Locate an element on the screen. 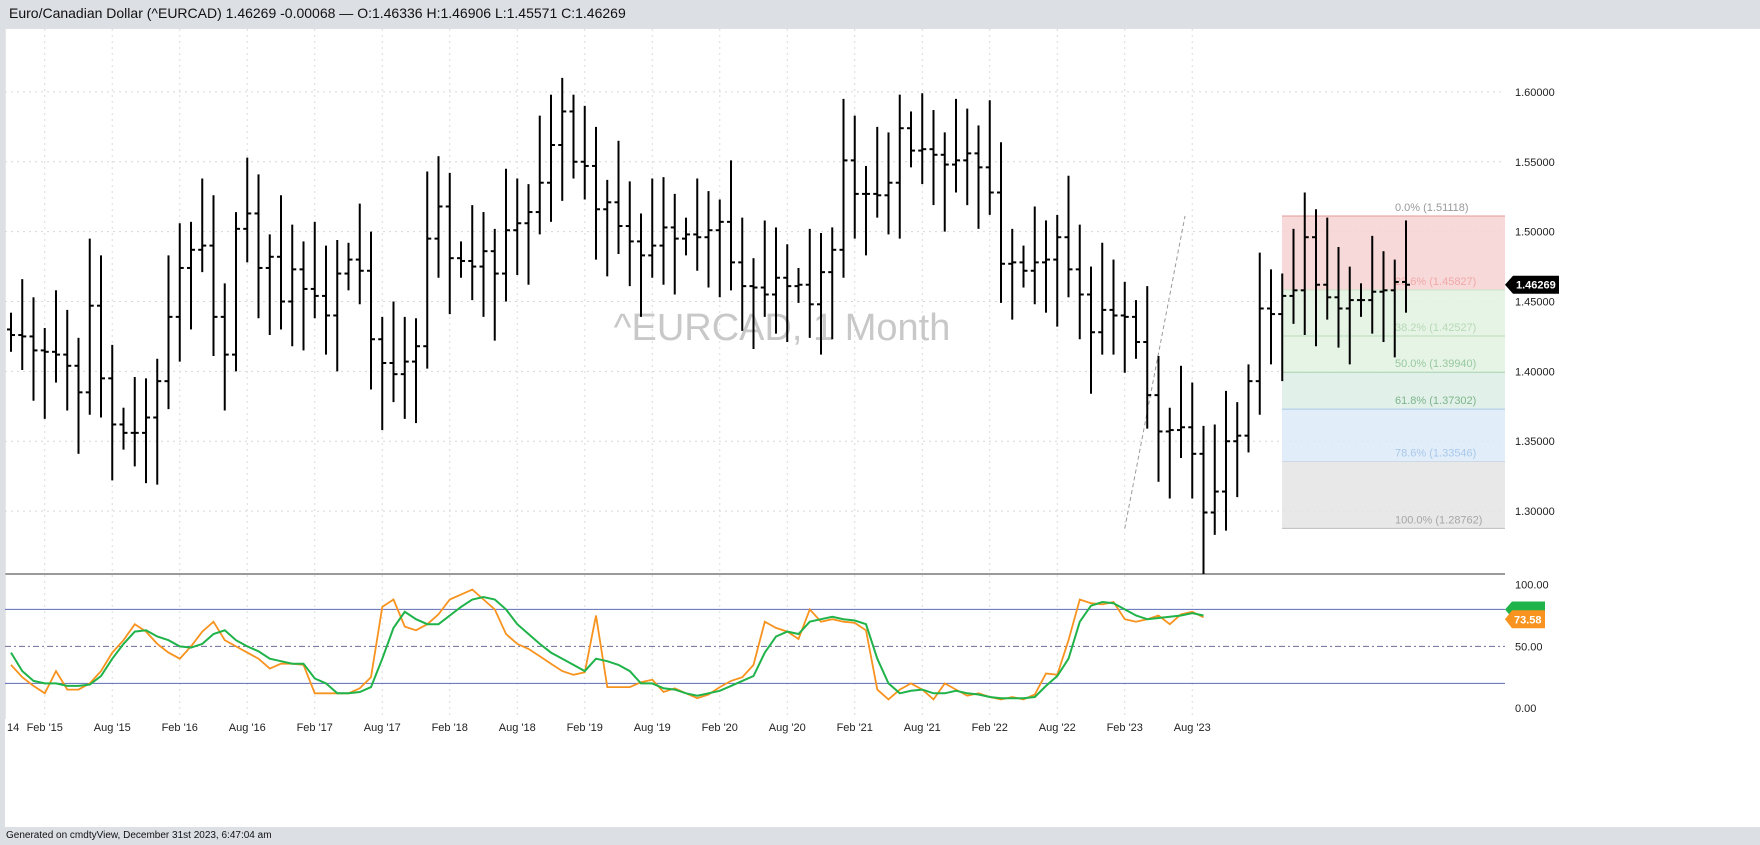  time-tick-label: Feb '16 is located at coordinates (180, 728).